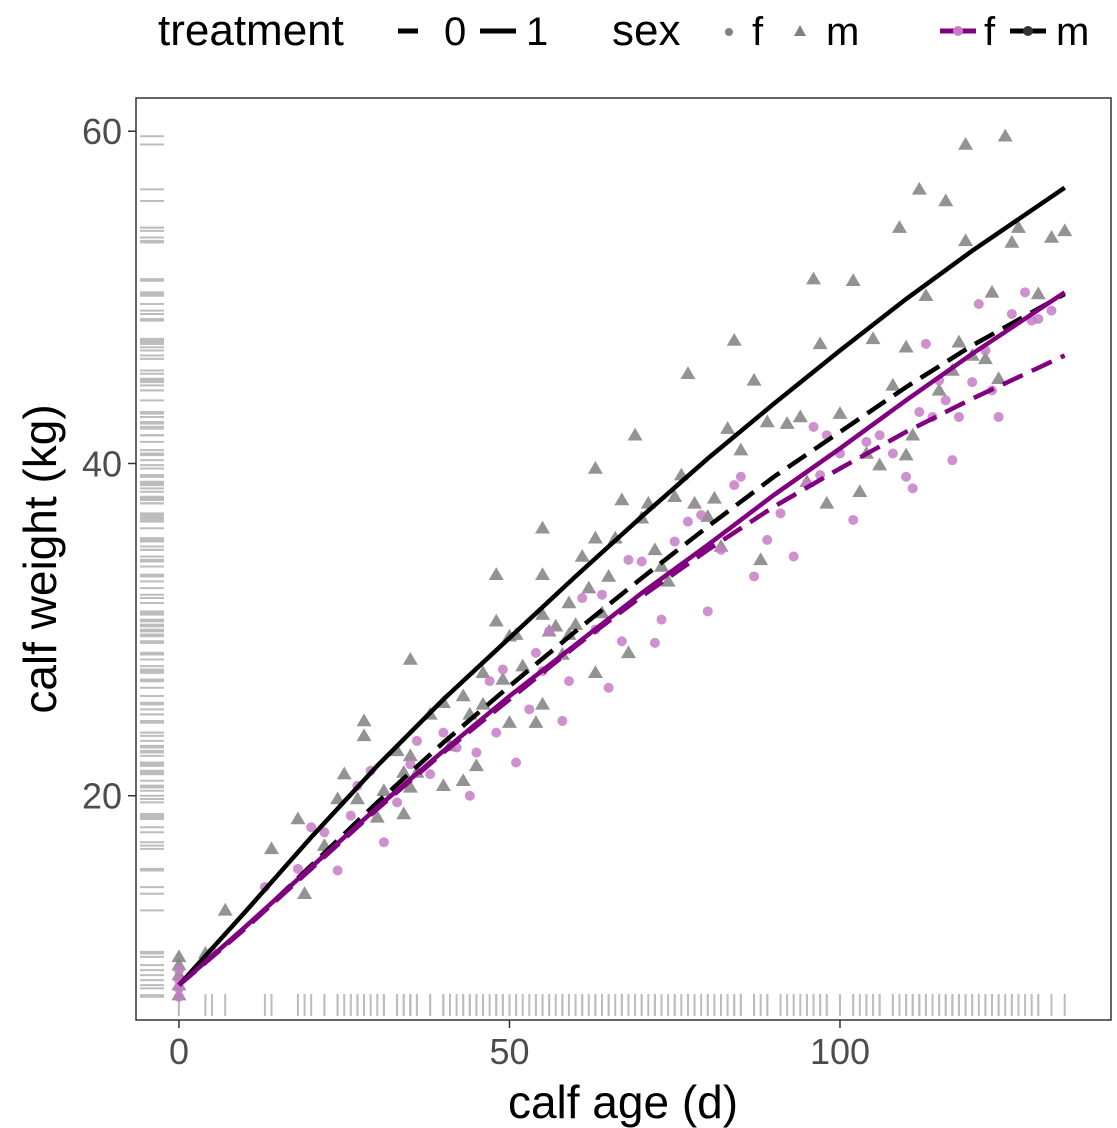 The image size is (1117, 1128). I want to click on legend-label-treatment-0: 0, so click(455, 32).